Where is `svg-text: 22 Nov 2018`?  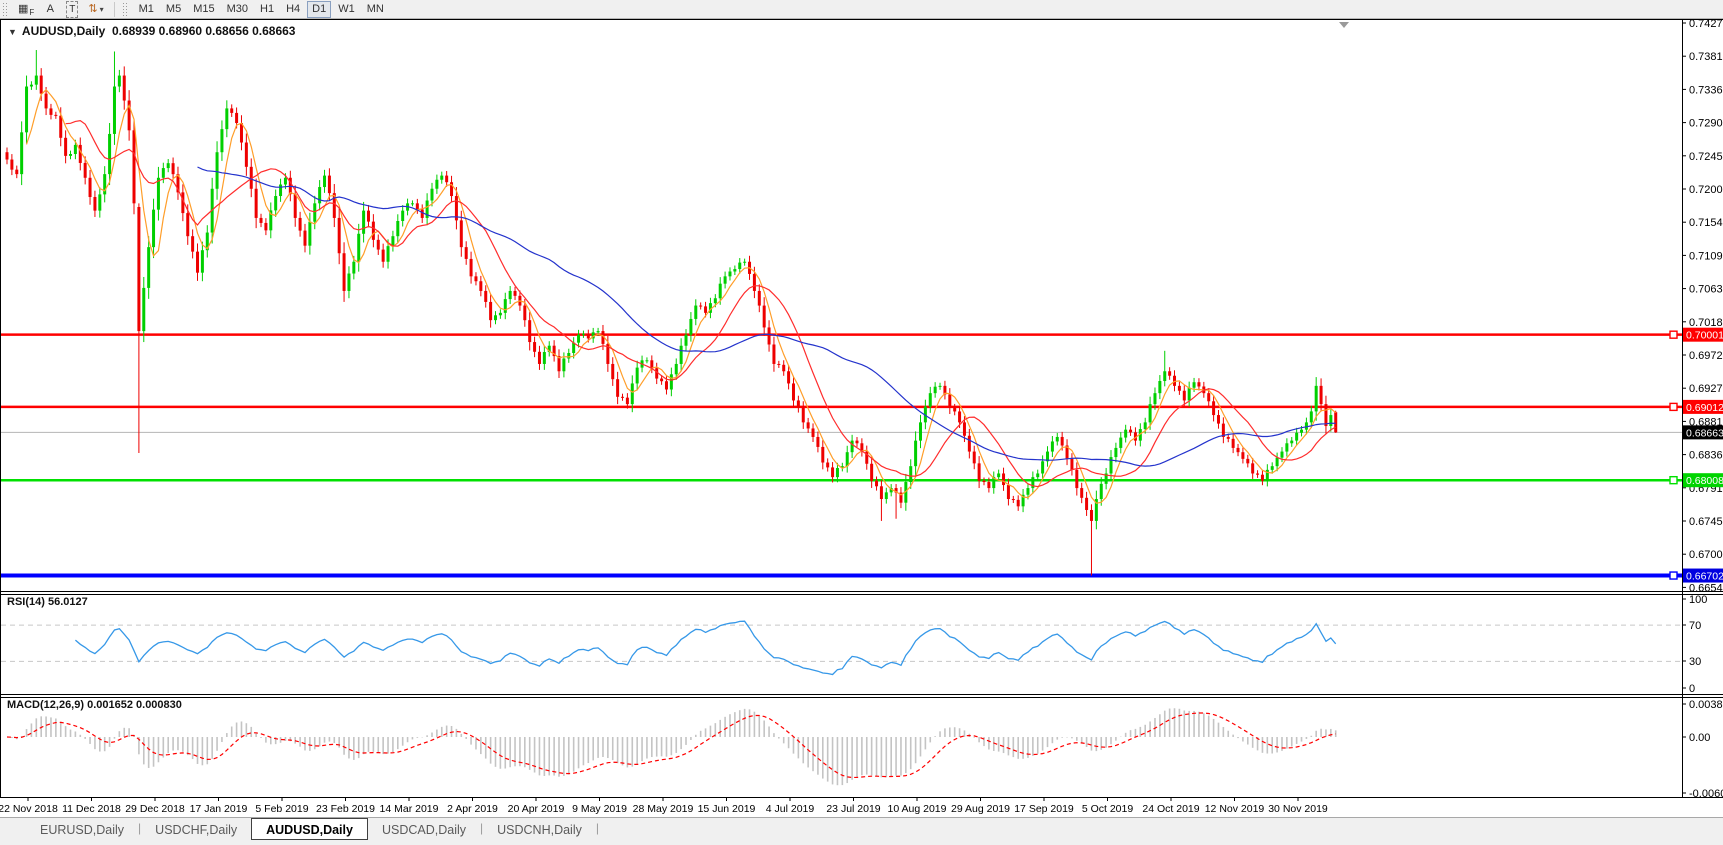 svg-text: 22 Nov 2018 is located at coordinates (29, 809).